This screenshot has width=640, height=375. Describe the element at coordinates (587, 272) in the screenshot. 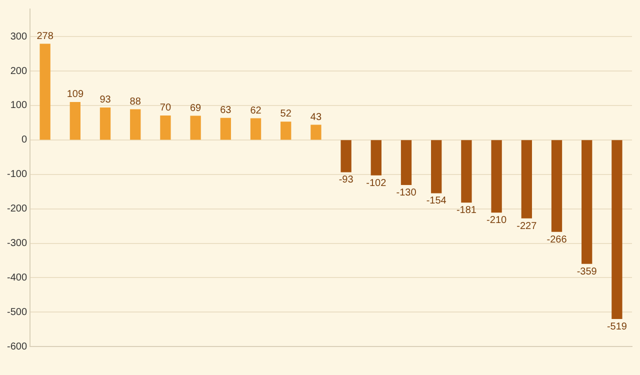

I see `data-label: -359` at that location.